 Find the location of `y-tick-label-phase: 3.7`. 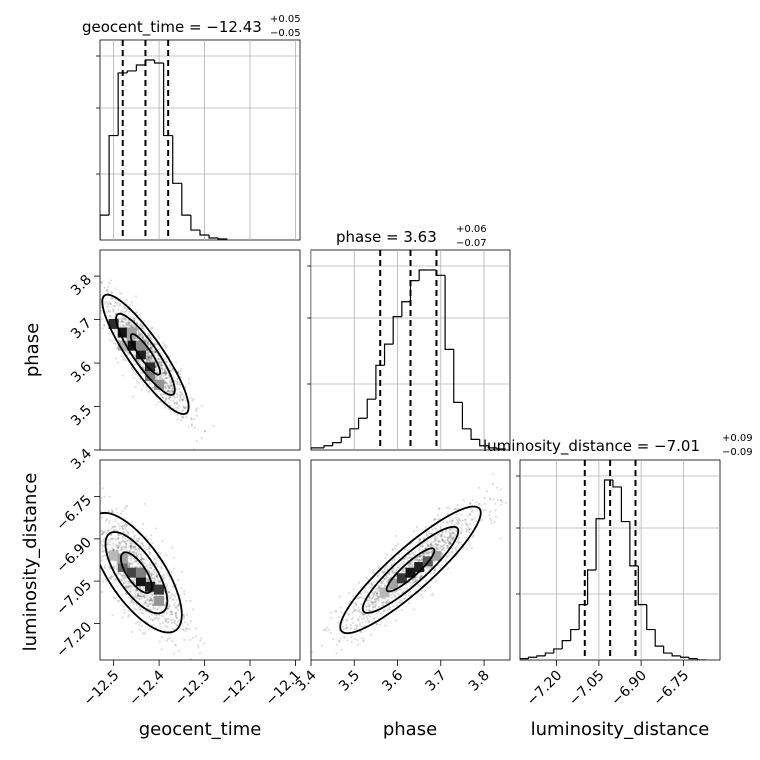

y-tick-label-phase: 3.7 is located at coordinates (81, 328).